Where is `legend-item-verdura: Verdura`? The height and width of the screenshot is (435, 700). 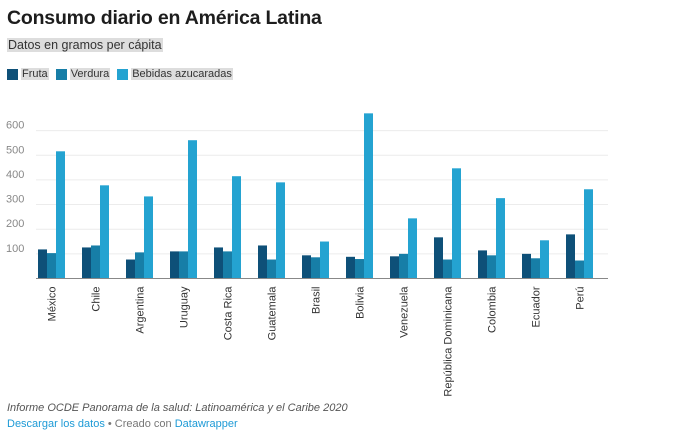
legend-item-verdura: Verdura is located at coordinates (83, 74).